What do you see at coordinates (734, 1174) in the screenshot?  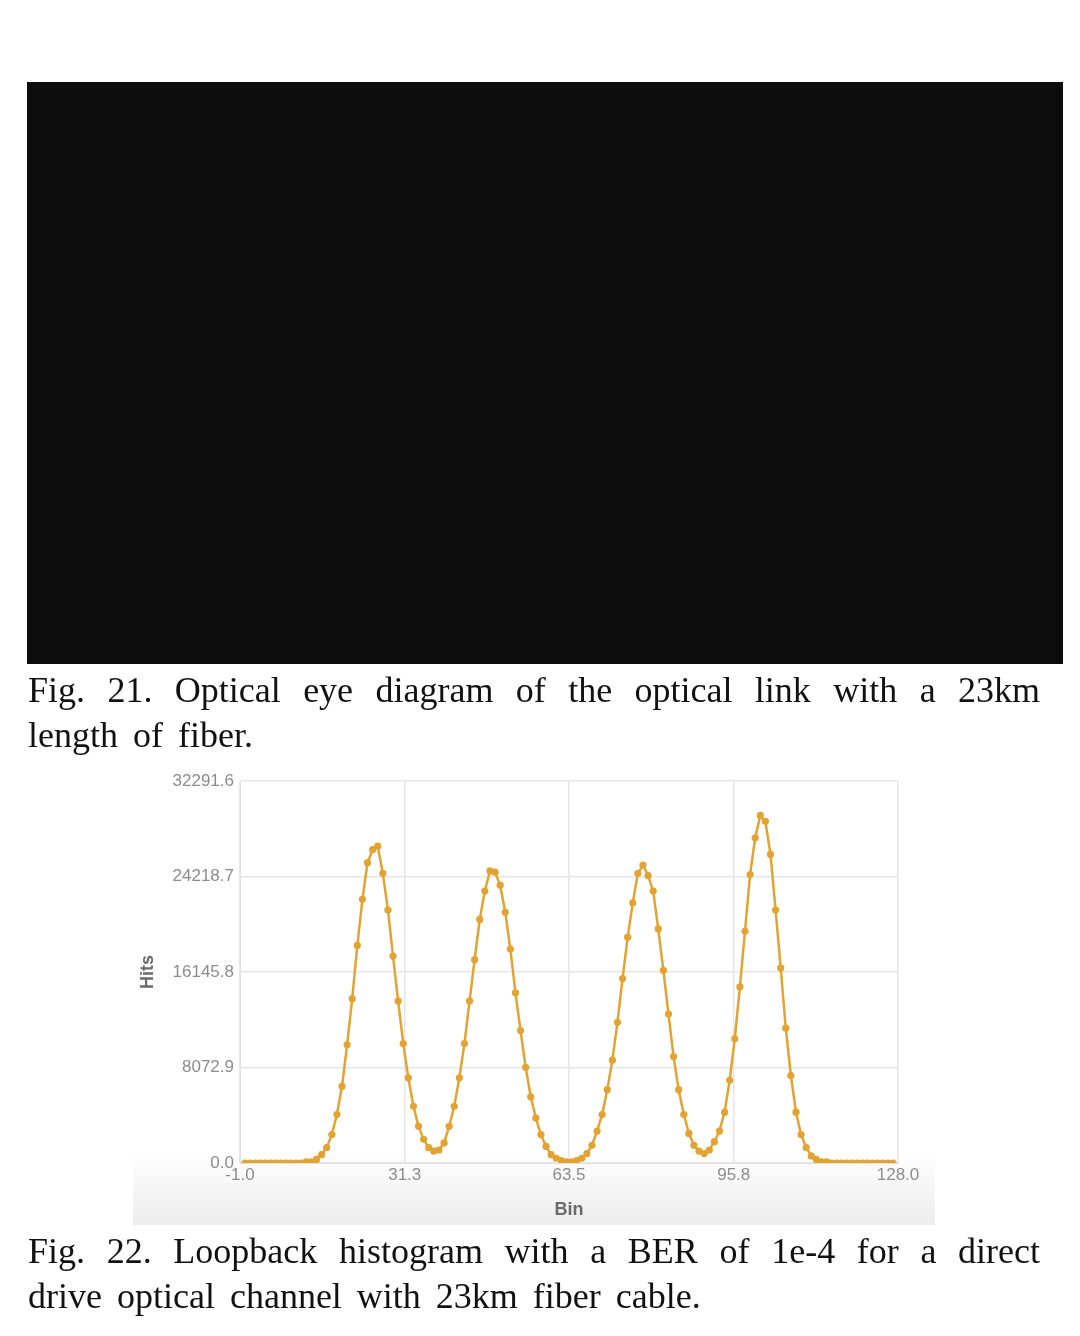 I see `x-tick-label: 95.8` at bounding box center [734, 1174].